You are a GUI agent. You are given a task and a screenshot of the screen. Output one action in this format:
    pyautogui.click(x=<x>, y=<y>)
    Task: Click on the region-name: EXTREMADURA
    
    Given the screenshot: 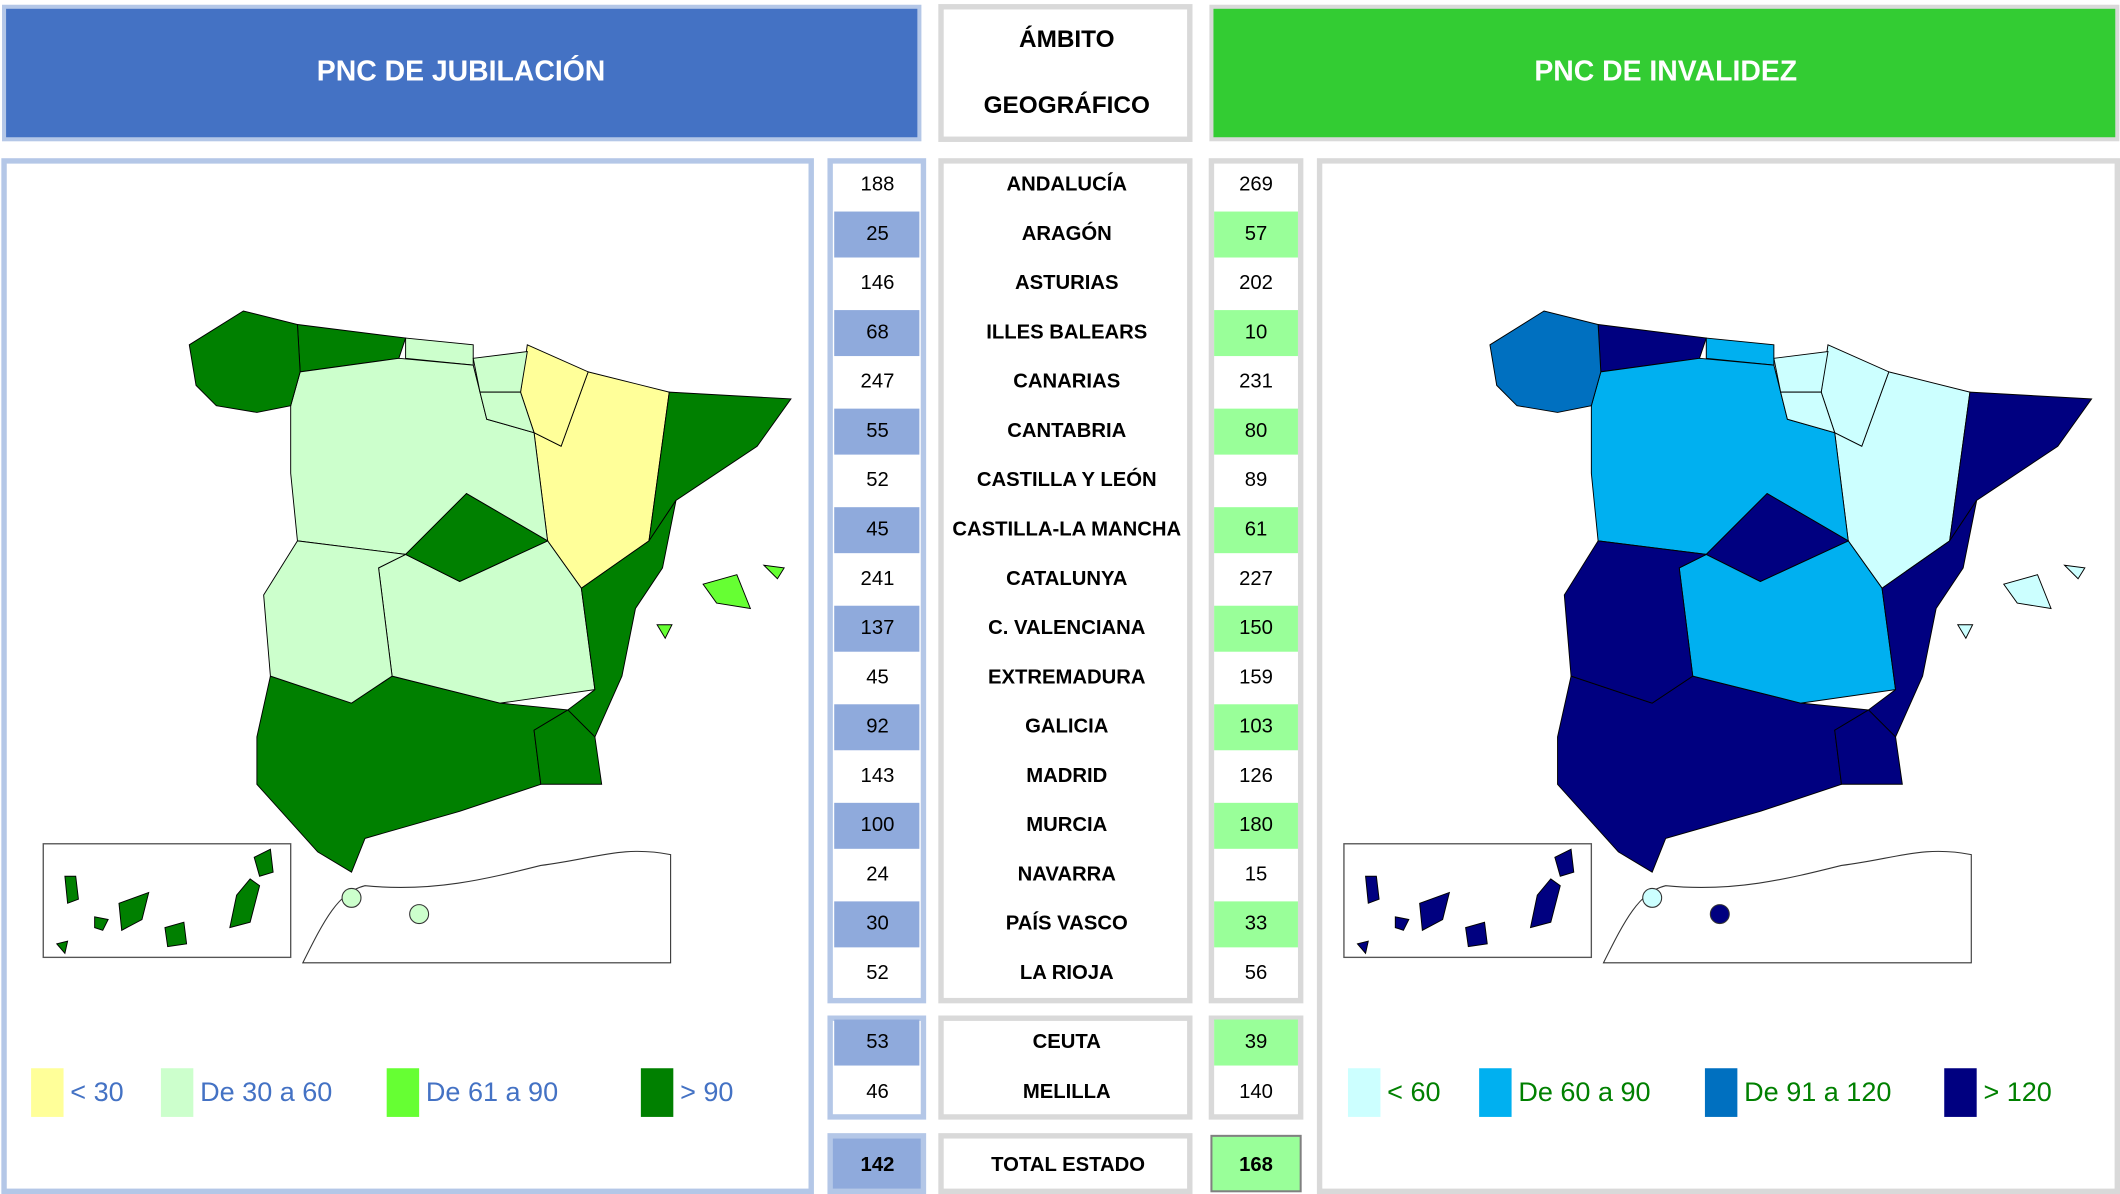 What is the action you would take?
    pyautogui.click(x=1067, y=677)
    